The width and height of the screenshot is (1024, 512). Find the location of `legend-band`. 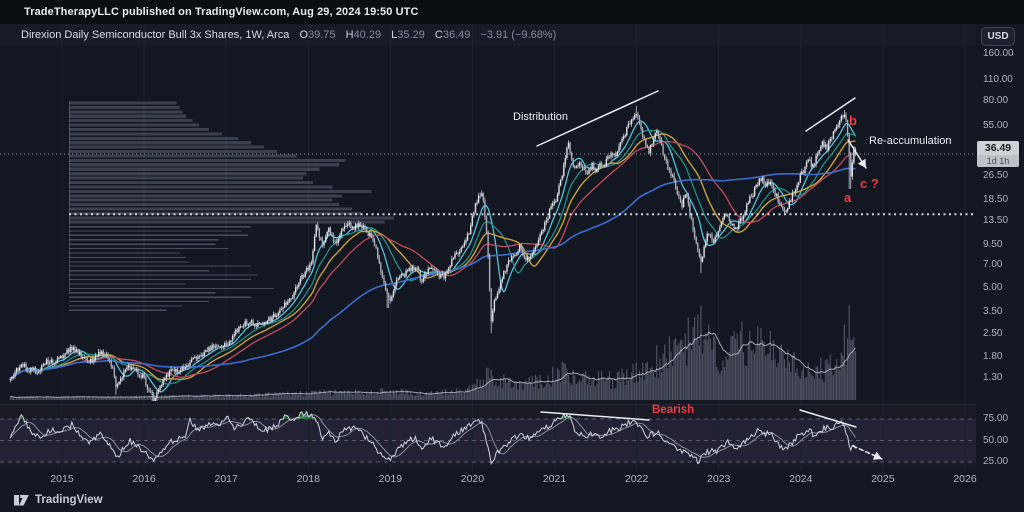

legend-band is located at coordinates (488, 35).